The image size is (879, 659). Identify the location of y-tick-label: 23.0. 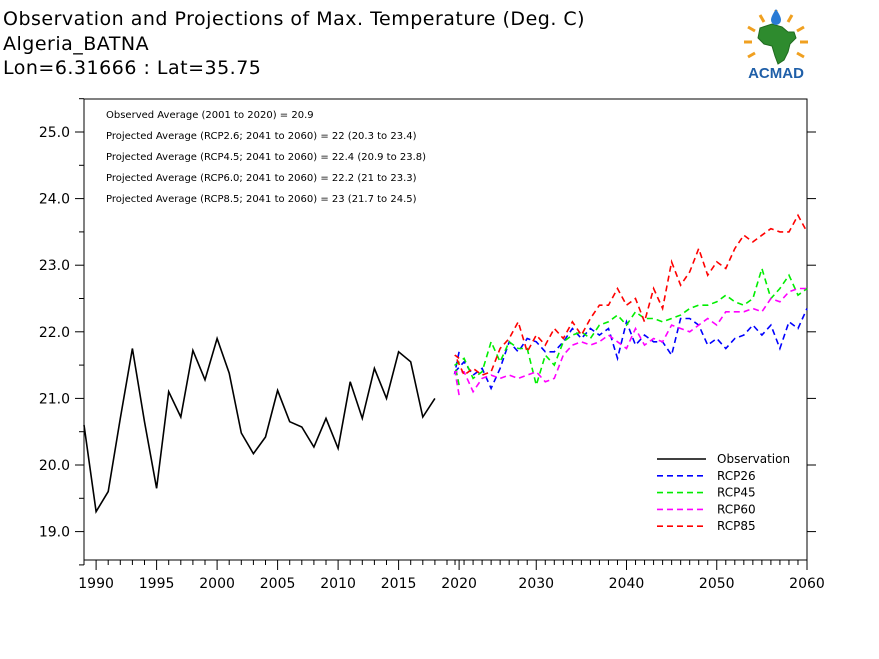
(54, 266).